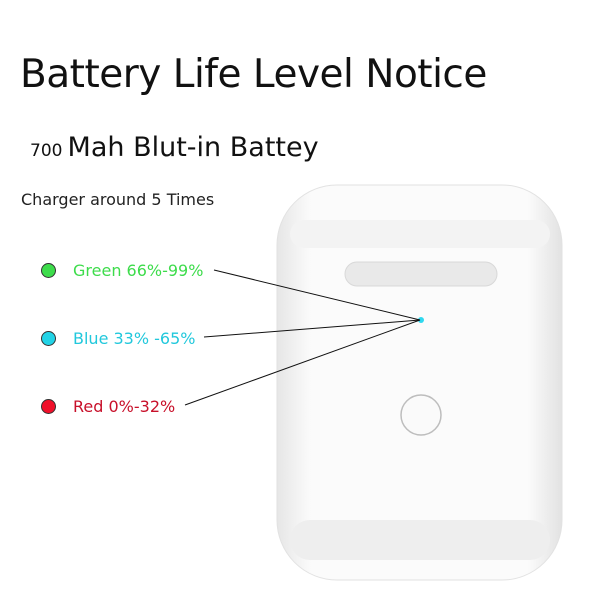  Describe the element at coordinates (46, 151) in the screenshot. I see `capacity-number: 700` at that location.